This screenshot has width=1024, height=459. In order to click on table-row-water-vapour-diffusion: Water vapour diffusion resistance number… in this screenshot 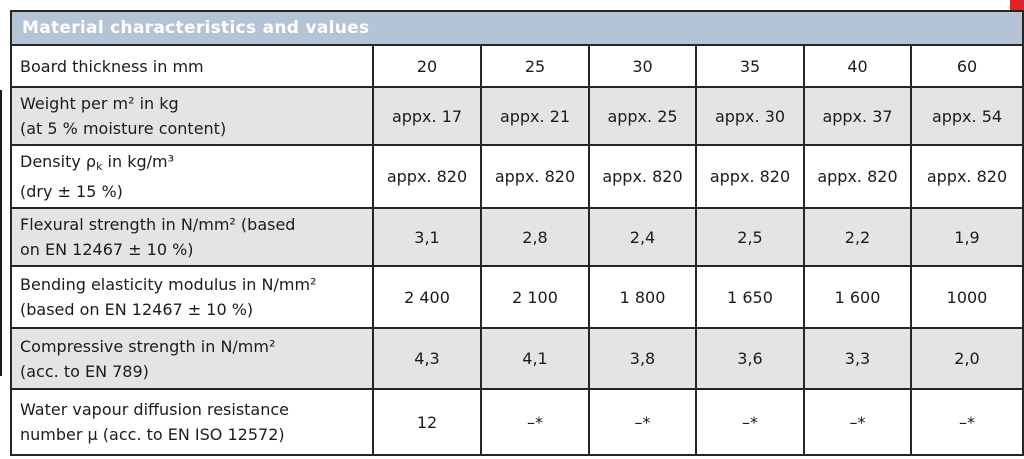, I will do `click(517, 422)`.